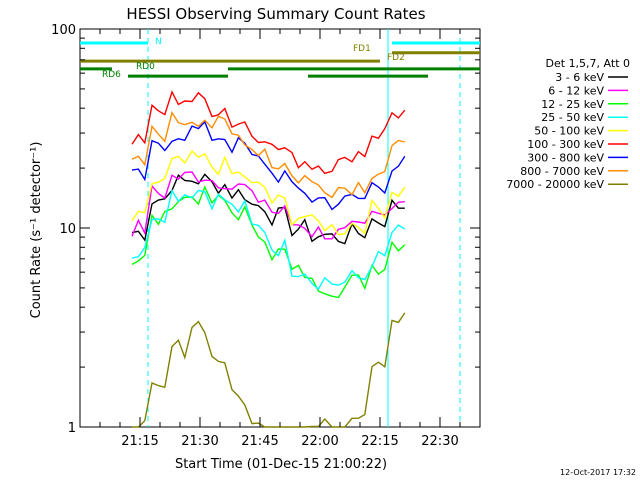 The height and width of the screenshot is (480, 640). I want to click on legend-entry-label: 50 - 100 keV, so click(569, 131).